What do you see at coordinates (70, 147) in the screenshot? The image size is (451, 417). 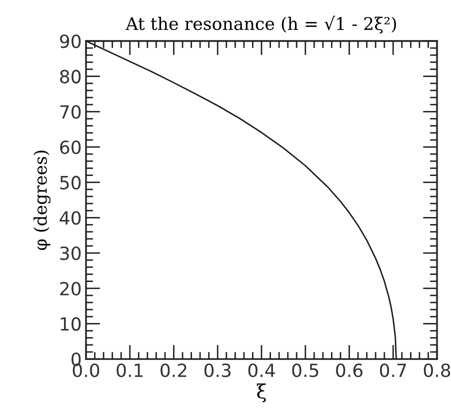 I see `y-tick-label: 60` at bounding box center [70, 147].